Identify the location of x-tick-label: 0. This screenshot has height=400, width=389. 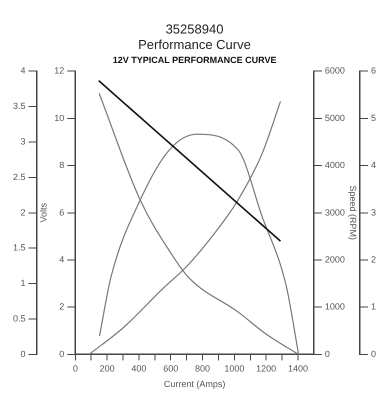
(75, 368).